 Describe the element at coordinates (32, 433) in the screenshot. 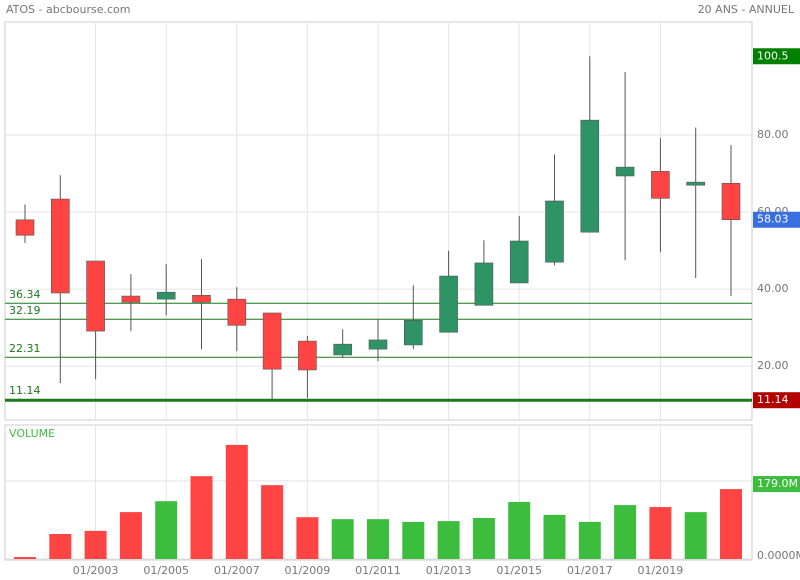

I see `volume-label: VOLUME` at that location.